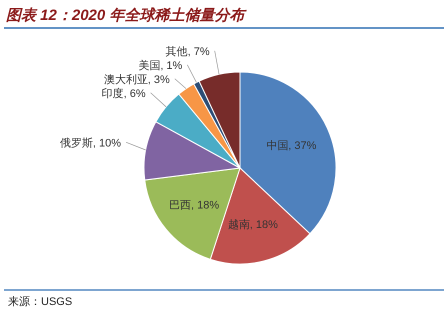 This screenshot has height=320, width=448. I want to click on slice-label: 其他, so click(177, 51).